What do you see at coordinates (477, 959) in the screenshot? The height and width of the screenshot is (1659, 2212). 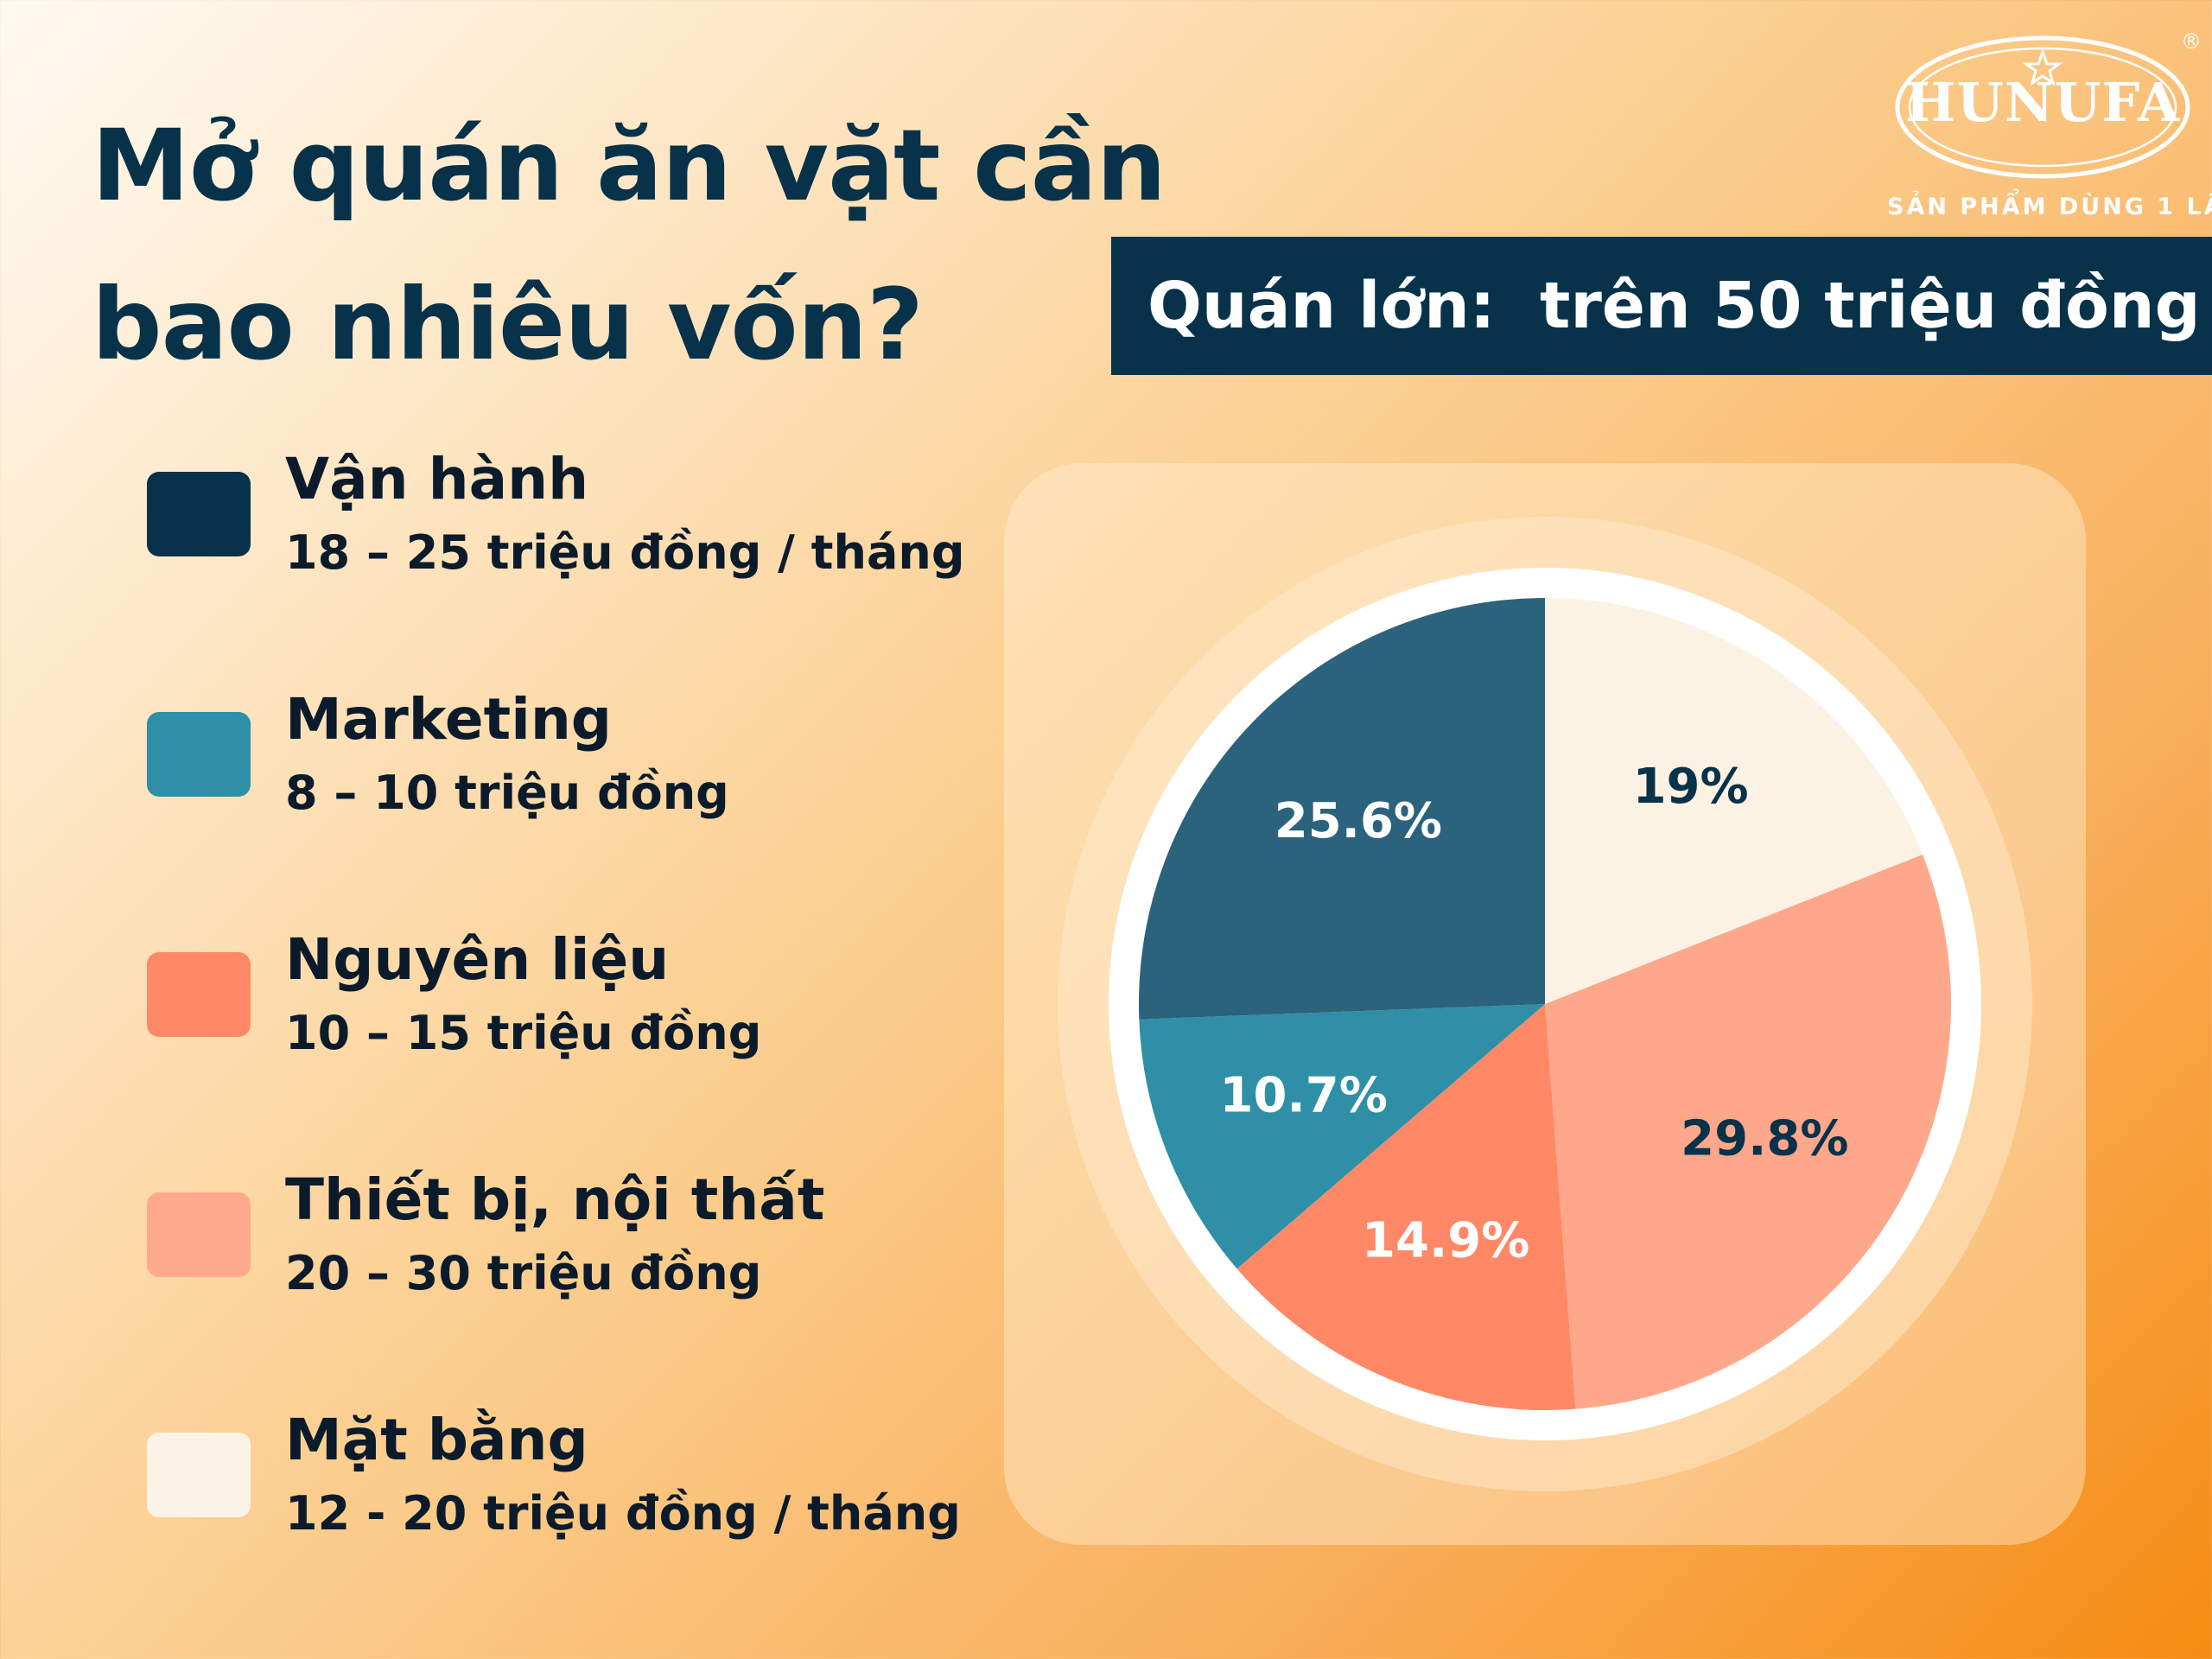 I see `legend-label: Nguyên liệu` at bounding box center [477, 959].